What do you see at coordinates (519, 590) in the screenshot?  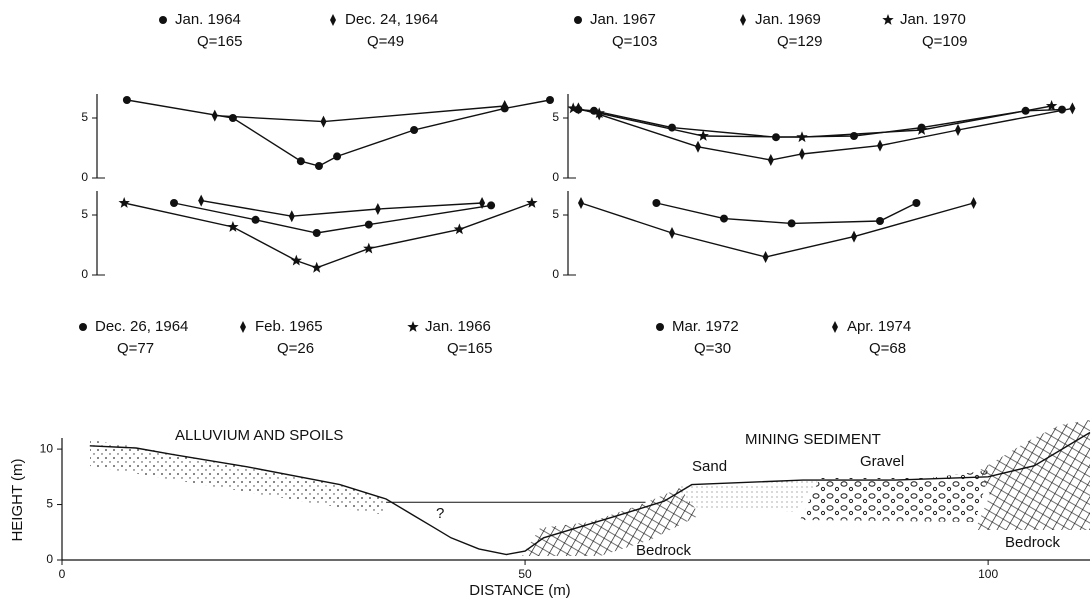 I see `x-axis-title: DISTANCE (m)` at bounding box center [519, 590].